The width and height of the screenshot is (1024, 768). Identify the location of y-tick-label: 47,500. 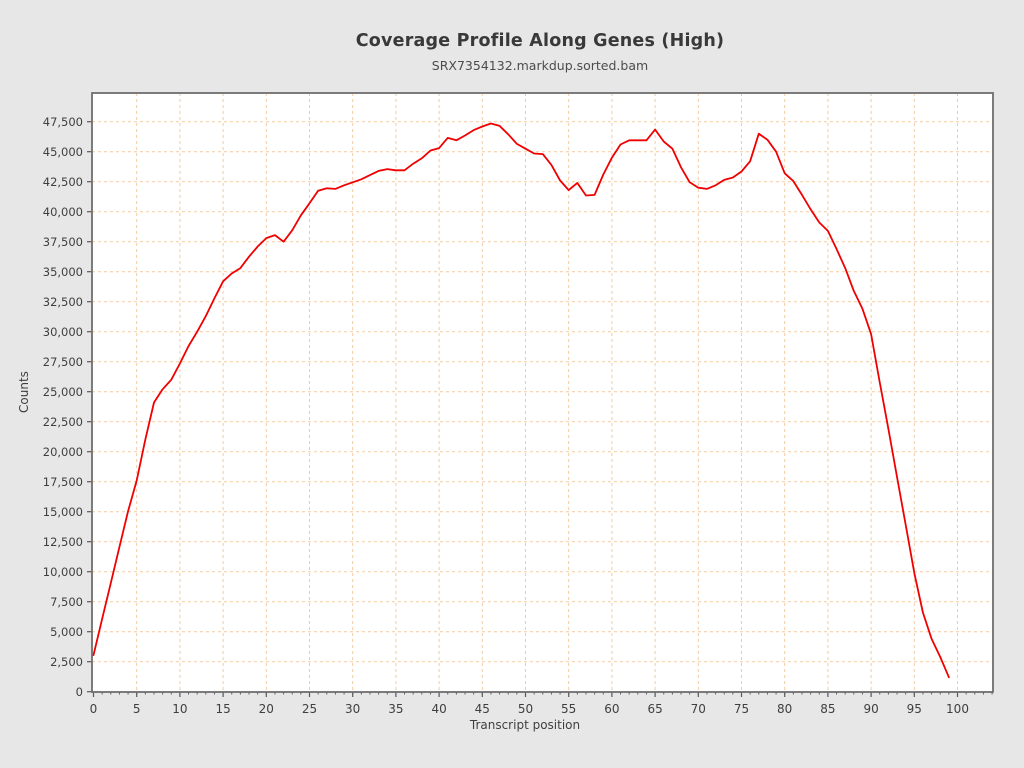
(62, 121).